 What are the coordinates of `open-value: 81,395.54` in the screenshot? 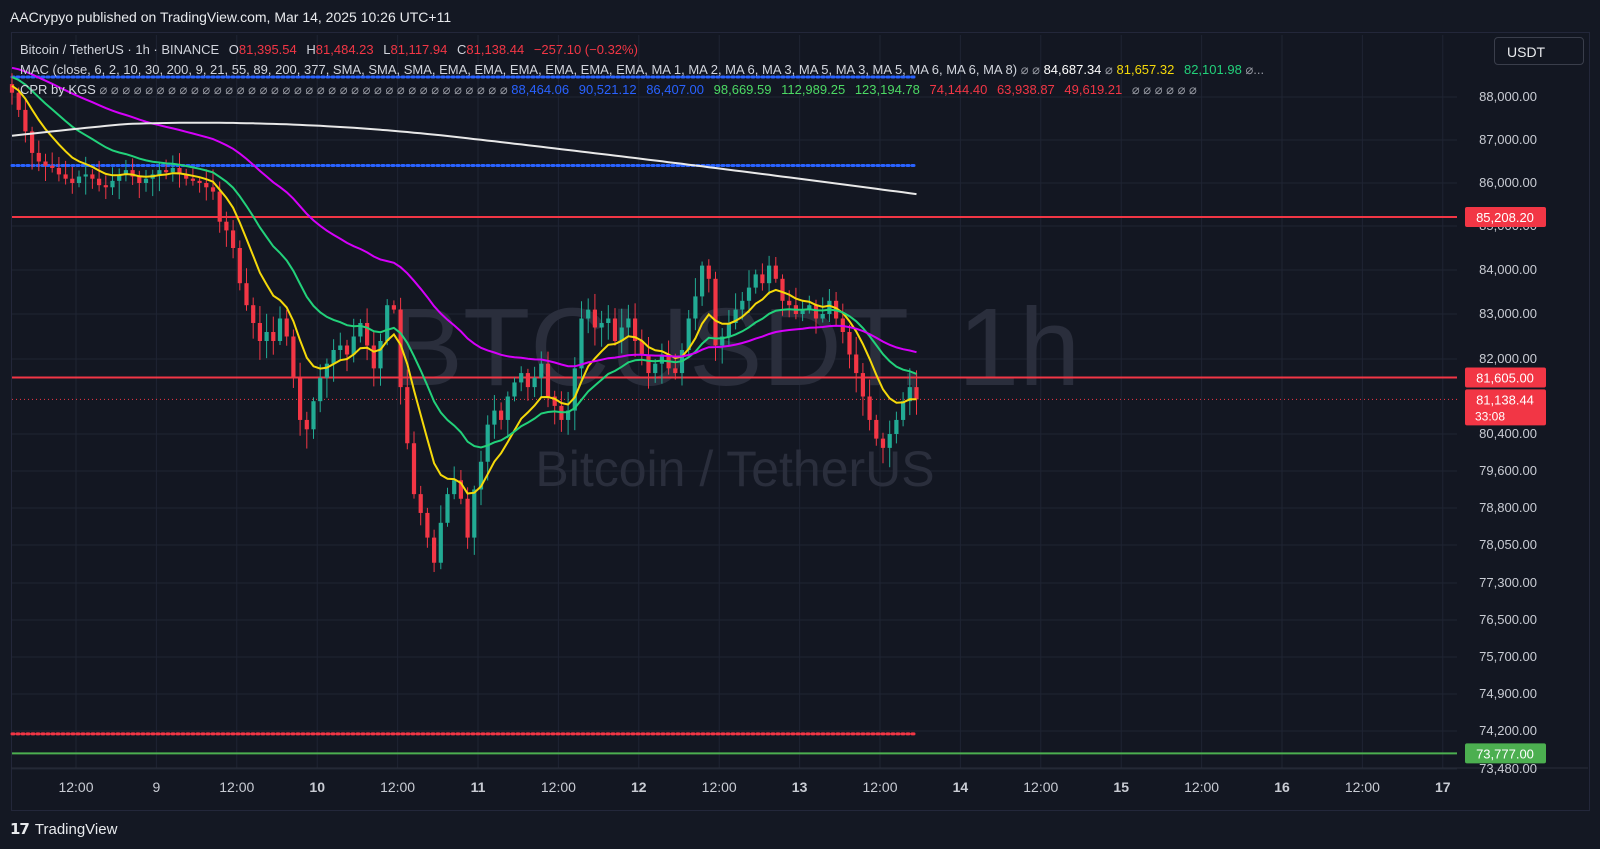 It's located at (267, 49).